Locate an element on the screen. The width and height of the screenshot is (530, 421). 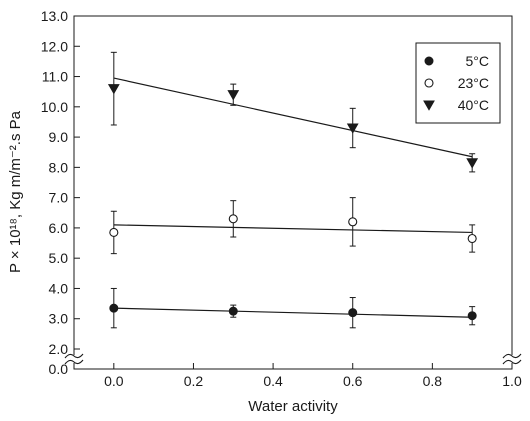
legend-marker-5c is located at coordinates (429, 61).